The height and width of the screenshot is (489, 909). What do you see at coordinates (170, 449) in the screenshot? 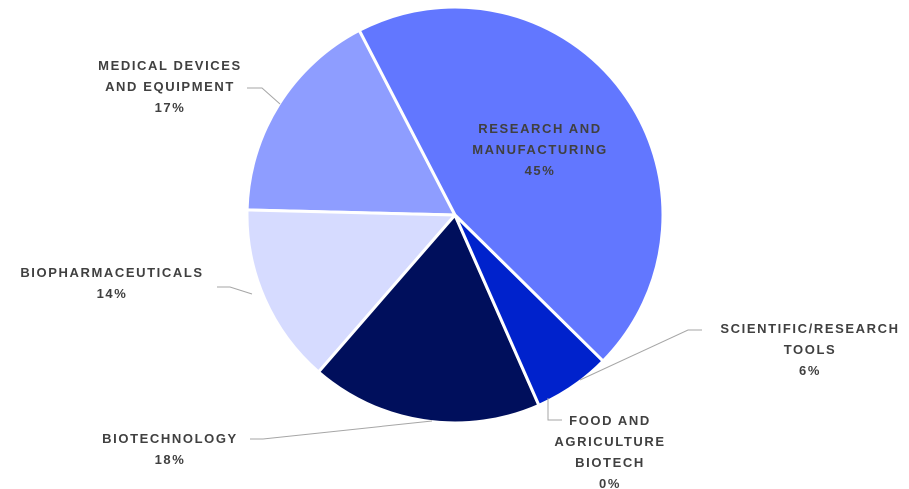
I see `slice-label: BIOTECHNOLOGY 18%` at bounding box center [170, 449].